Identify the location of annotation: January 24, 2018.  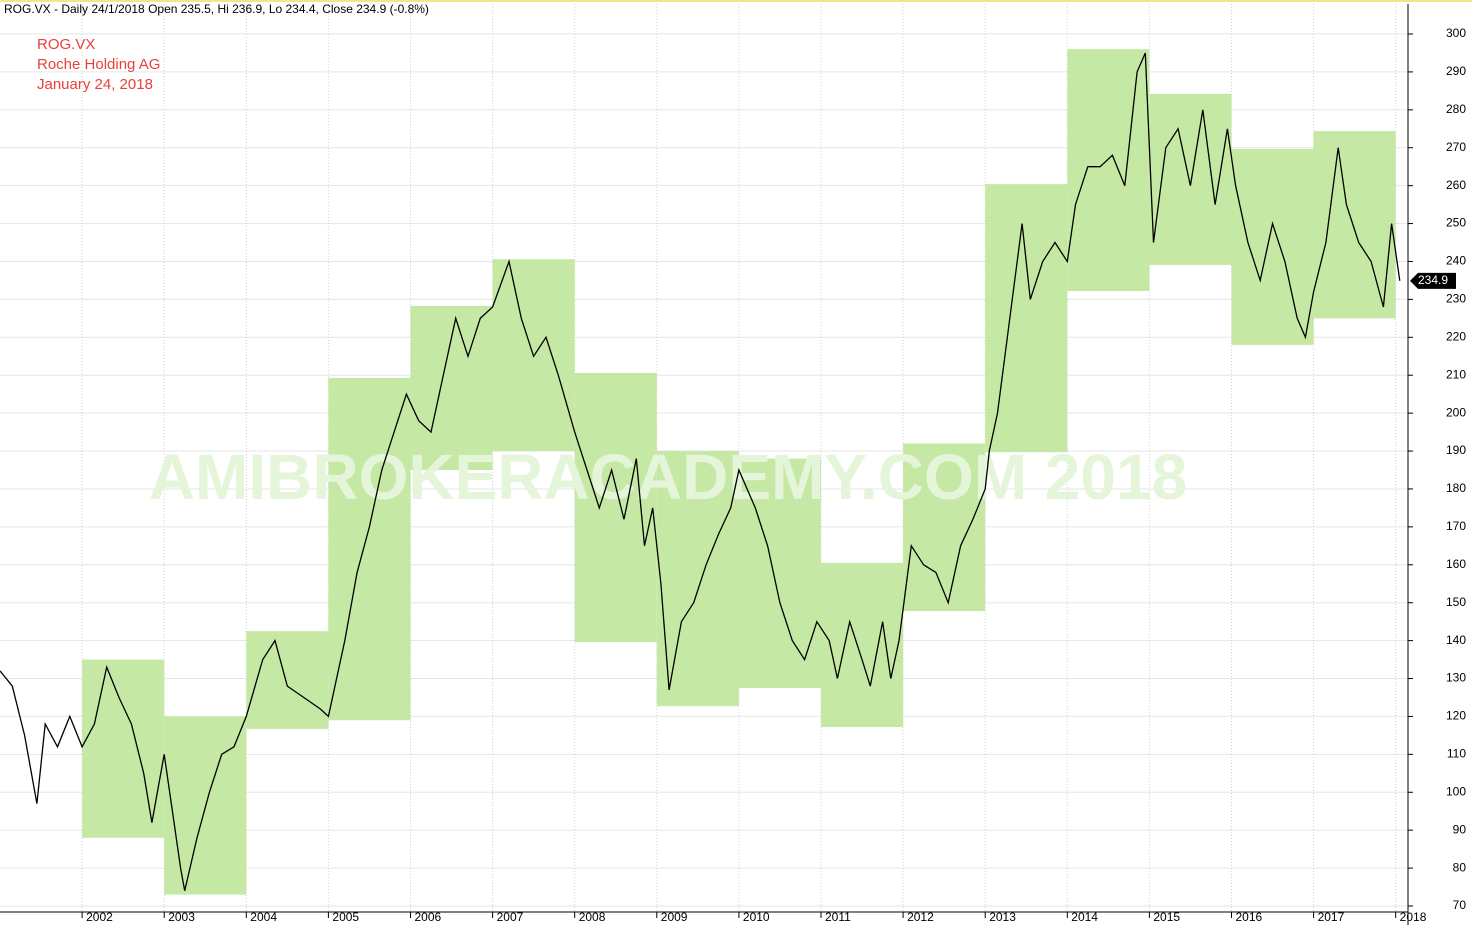
(95, 84).